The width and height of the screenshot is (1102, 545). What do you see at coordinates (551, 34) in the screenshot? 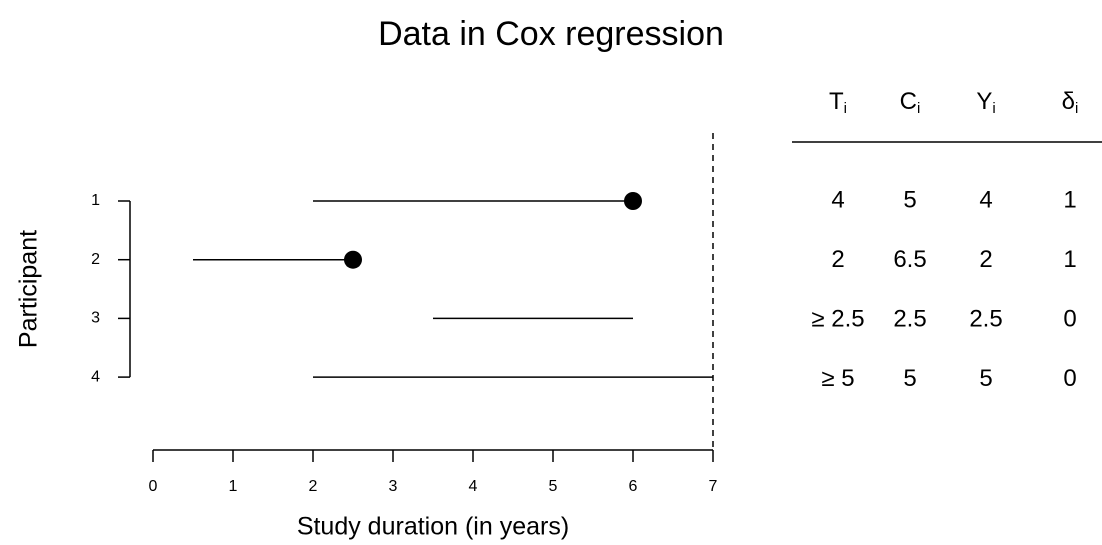
I see `chart-title: Data in Cox regression` at bounding box center [551, 34].